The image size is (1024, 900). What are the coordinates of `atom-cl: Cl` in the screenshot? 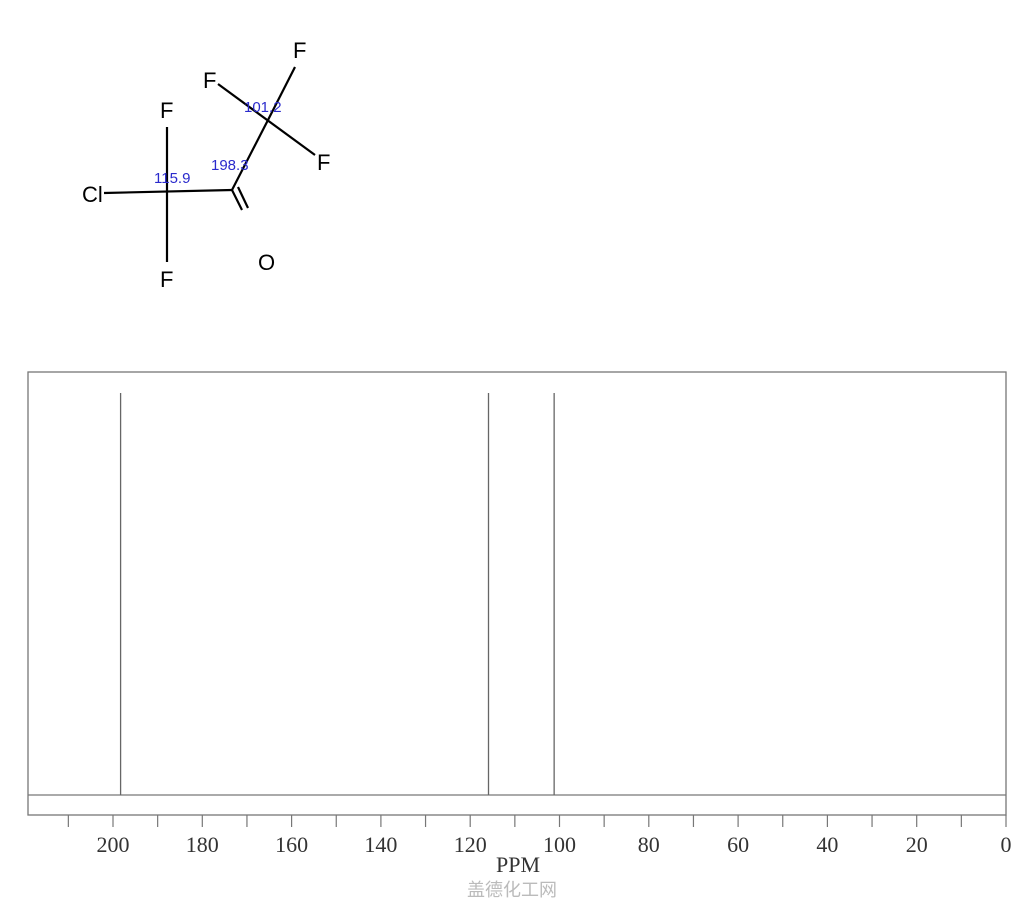 It's located at (92, 194).